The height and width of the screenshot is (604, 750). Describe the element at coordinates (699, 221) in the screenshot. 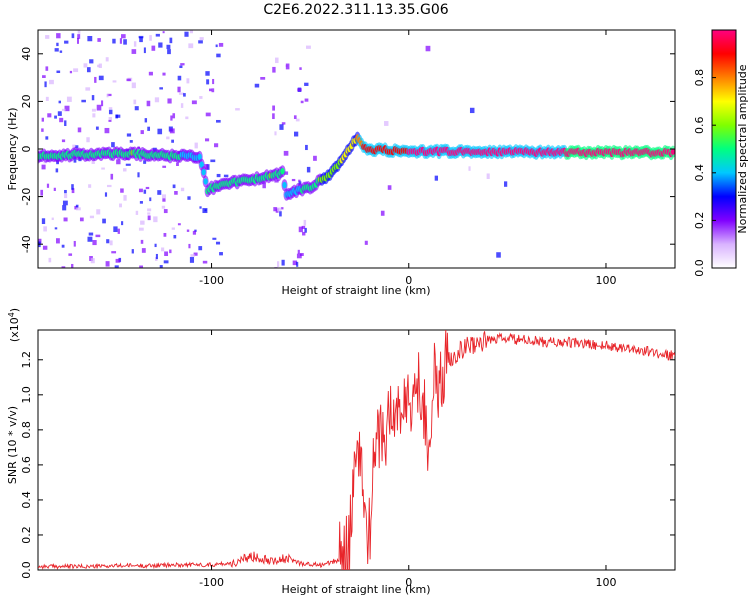

I see `colorbar-tick-label: 0.2` at that location.